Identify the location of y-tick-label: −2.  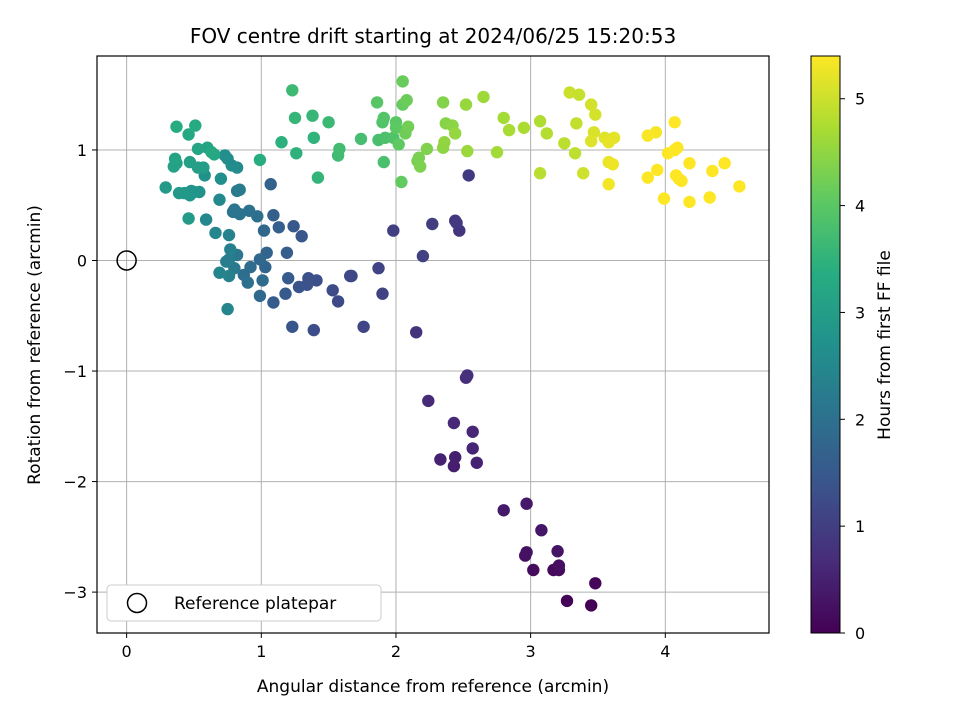
(75, 482).